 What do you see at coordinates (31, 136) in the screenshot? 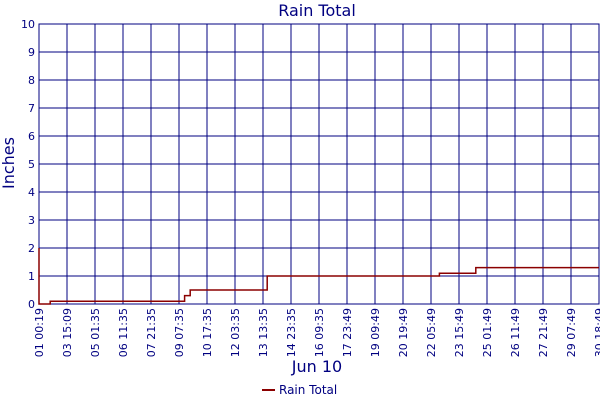
I see `y-tick-label: 6` at bounding box center [31, 136].